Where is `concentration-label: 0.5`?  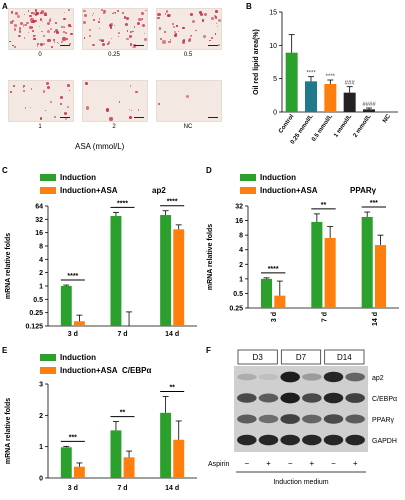 concentration-label: 0.5 is located at coordinates (188, 55).